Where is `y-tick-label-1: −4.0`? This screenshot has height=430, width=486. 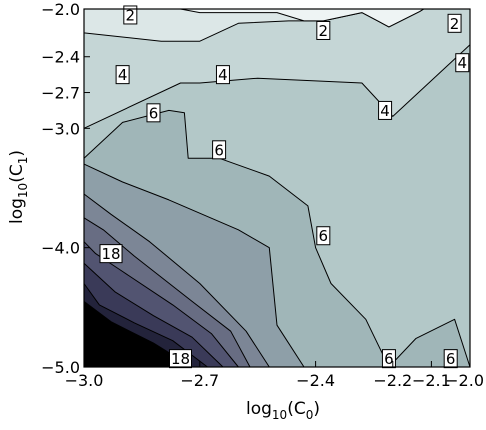 y-tick-label-1: −4.0 is located at coordinates (60, 248).